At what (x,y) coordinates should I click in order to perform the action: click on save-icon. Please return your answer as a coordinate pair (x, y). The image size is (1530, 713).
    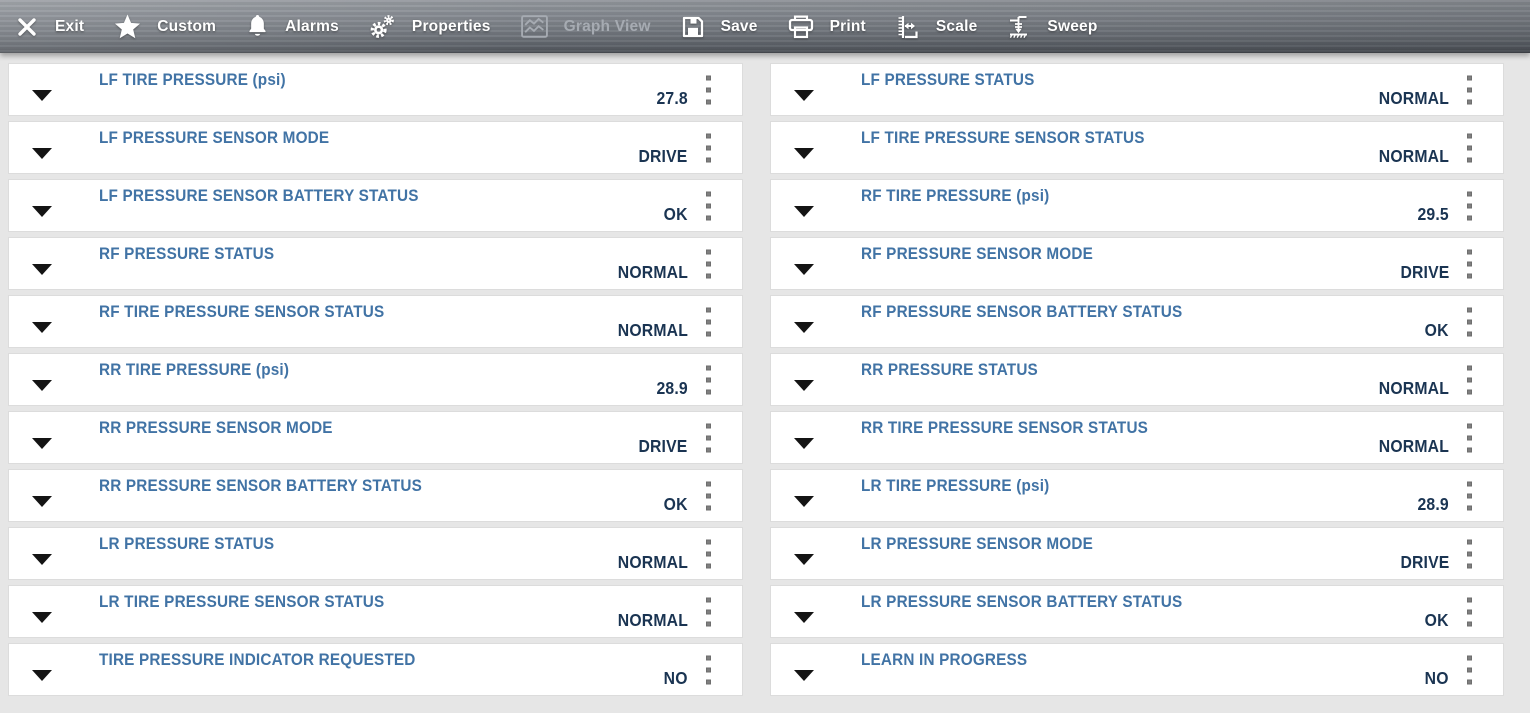
    Looking at the image, I should click on (693, 27).